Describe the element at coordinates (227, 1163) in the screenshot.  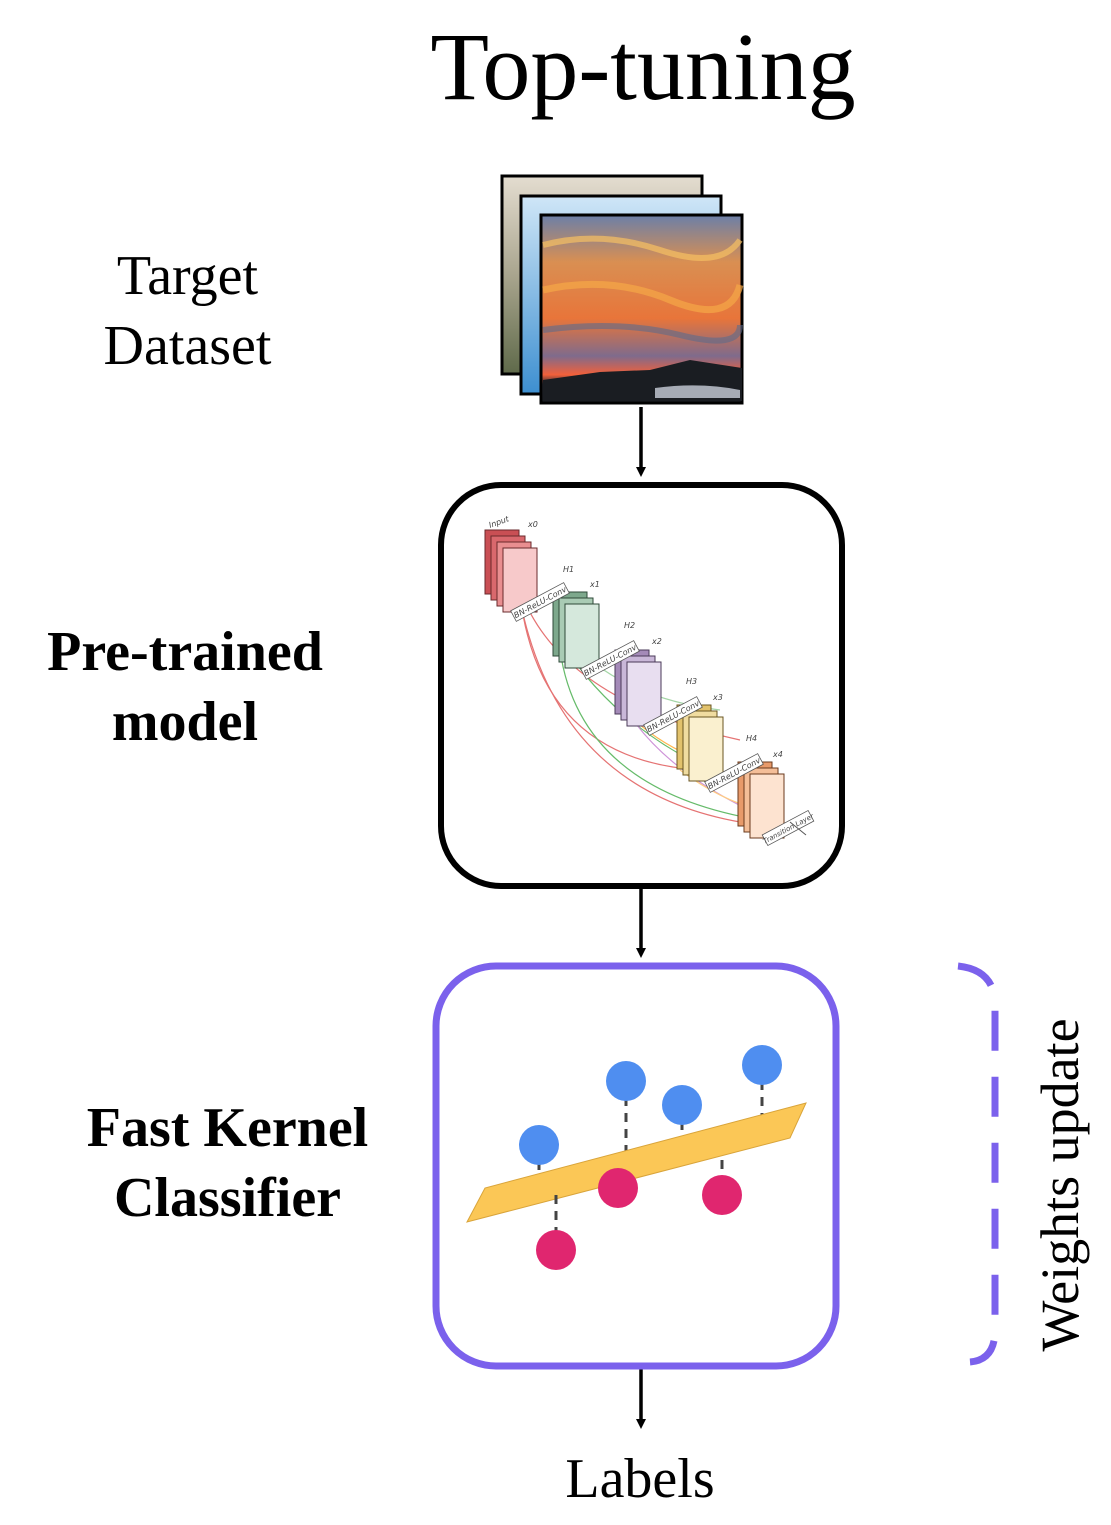
I see `classifier-label: Fast Kernel Classifier` at that location.